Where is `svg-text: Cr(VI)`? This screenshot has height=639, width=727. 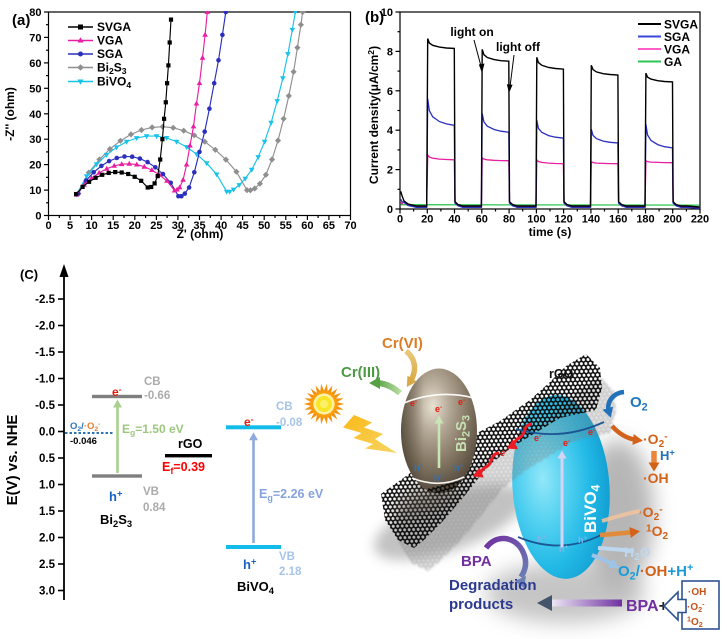
svg-text: Cr(VI) is located at coordinates (402, 343).